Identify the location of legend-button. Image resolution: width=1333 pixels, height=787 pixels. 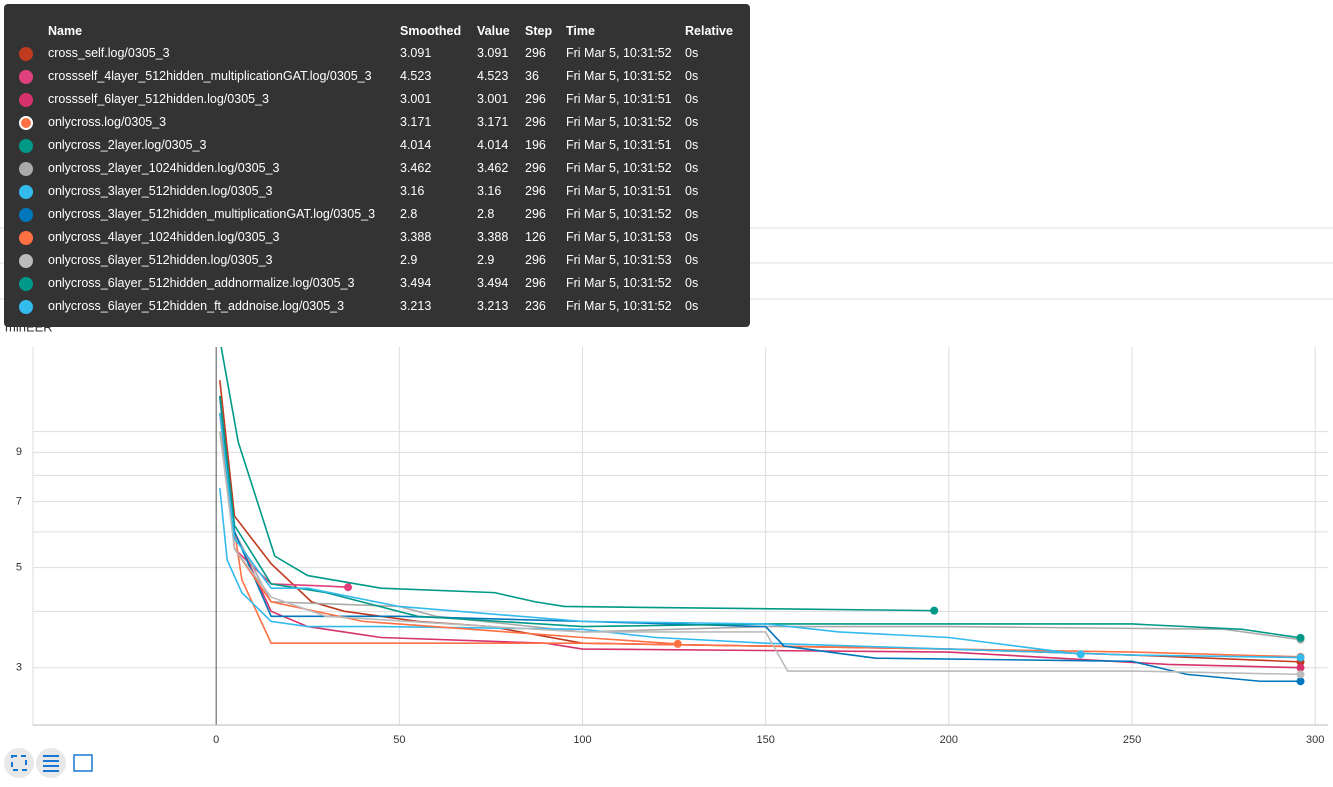
(51, 763).